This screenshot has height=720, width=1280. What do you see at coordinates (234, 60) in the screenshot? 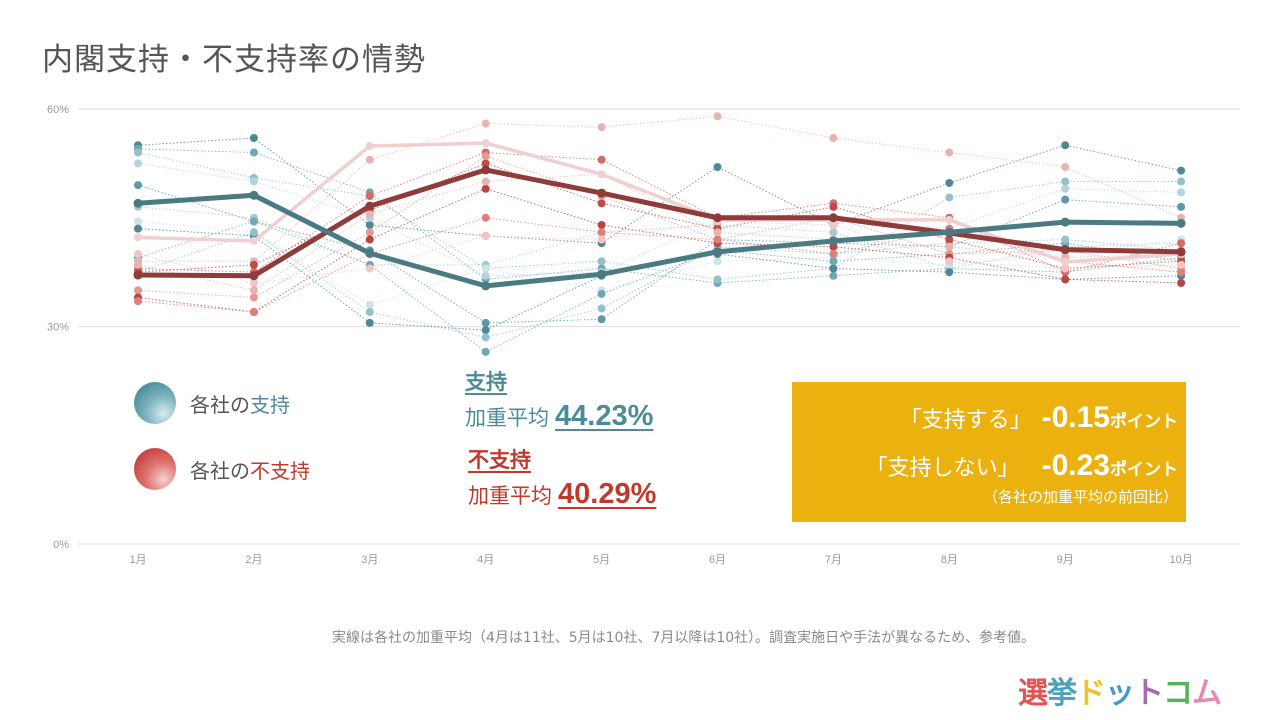
I see `page-title: 内閣支持・不支持率の情勢` at bounding box center [234, 60].